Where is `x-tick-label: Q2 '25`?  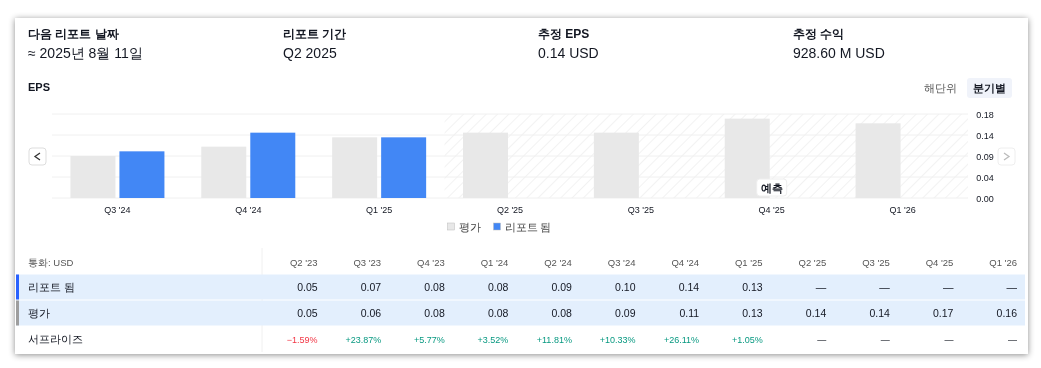
x-tick-label: Q2 '25 is located at coordinates (510, 210).